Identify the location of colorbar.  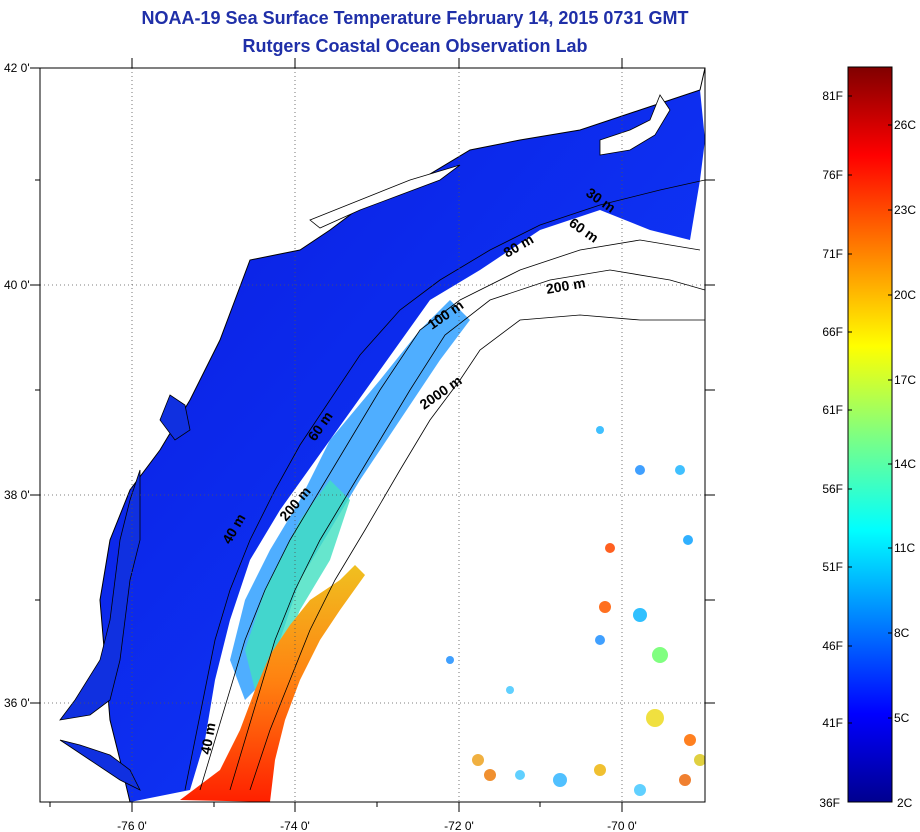
(870, 434).